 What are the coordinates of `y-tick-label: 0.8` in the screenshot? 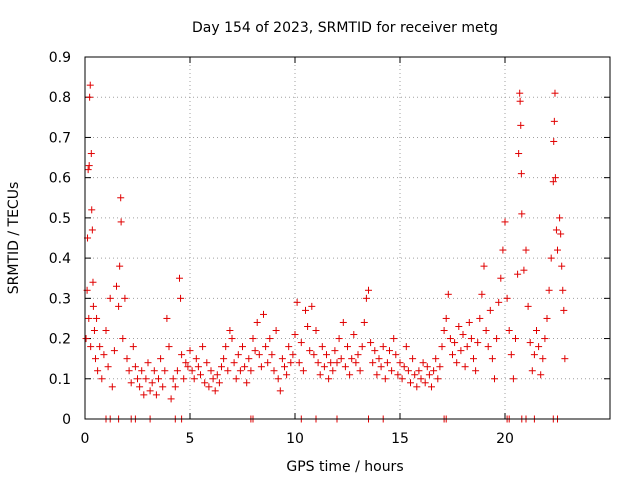 It's located at (60, 98).